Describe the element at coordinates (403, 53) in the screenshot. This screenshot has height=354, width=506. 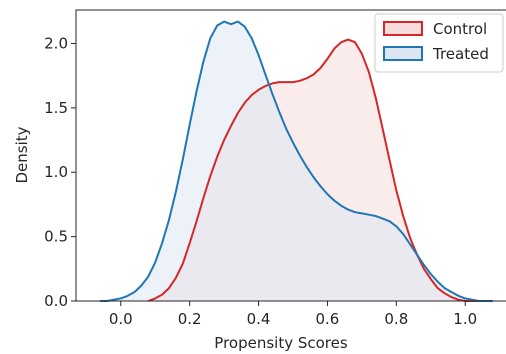
I see `legend-swatch-treated` at that location.